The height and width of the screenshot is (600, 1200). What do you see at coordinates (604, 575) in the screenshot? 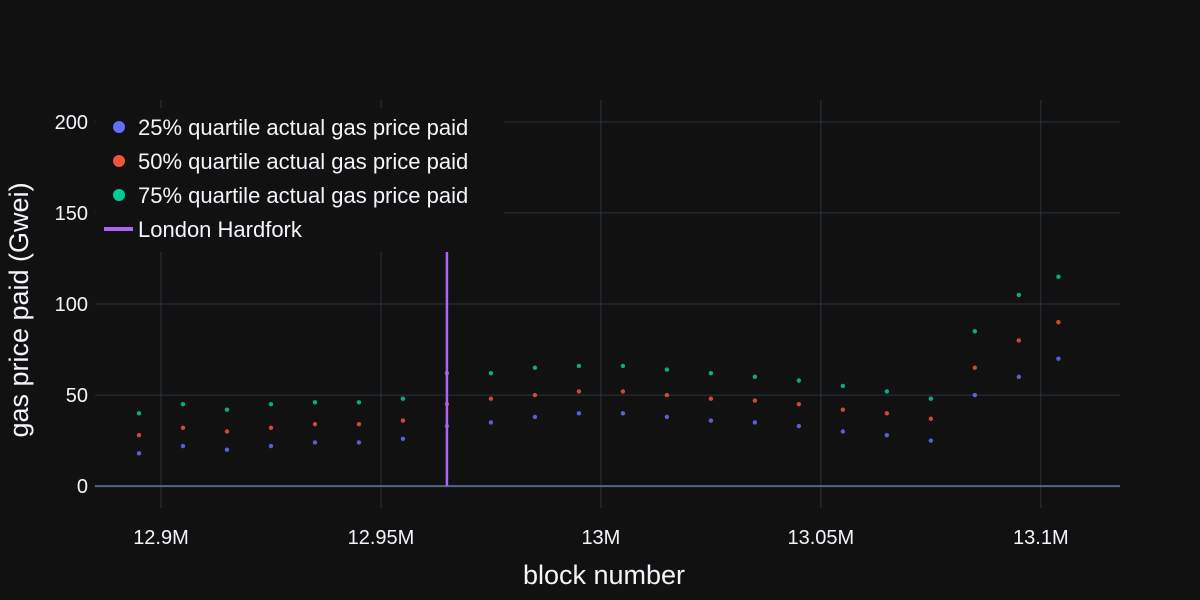
I see `x-axis-title: block number` at bounding box center [604, 575].